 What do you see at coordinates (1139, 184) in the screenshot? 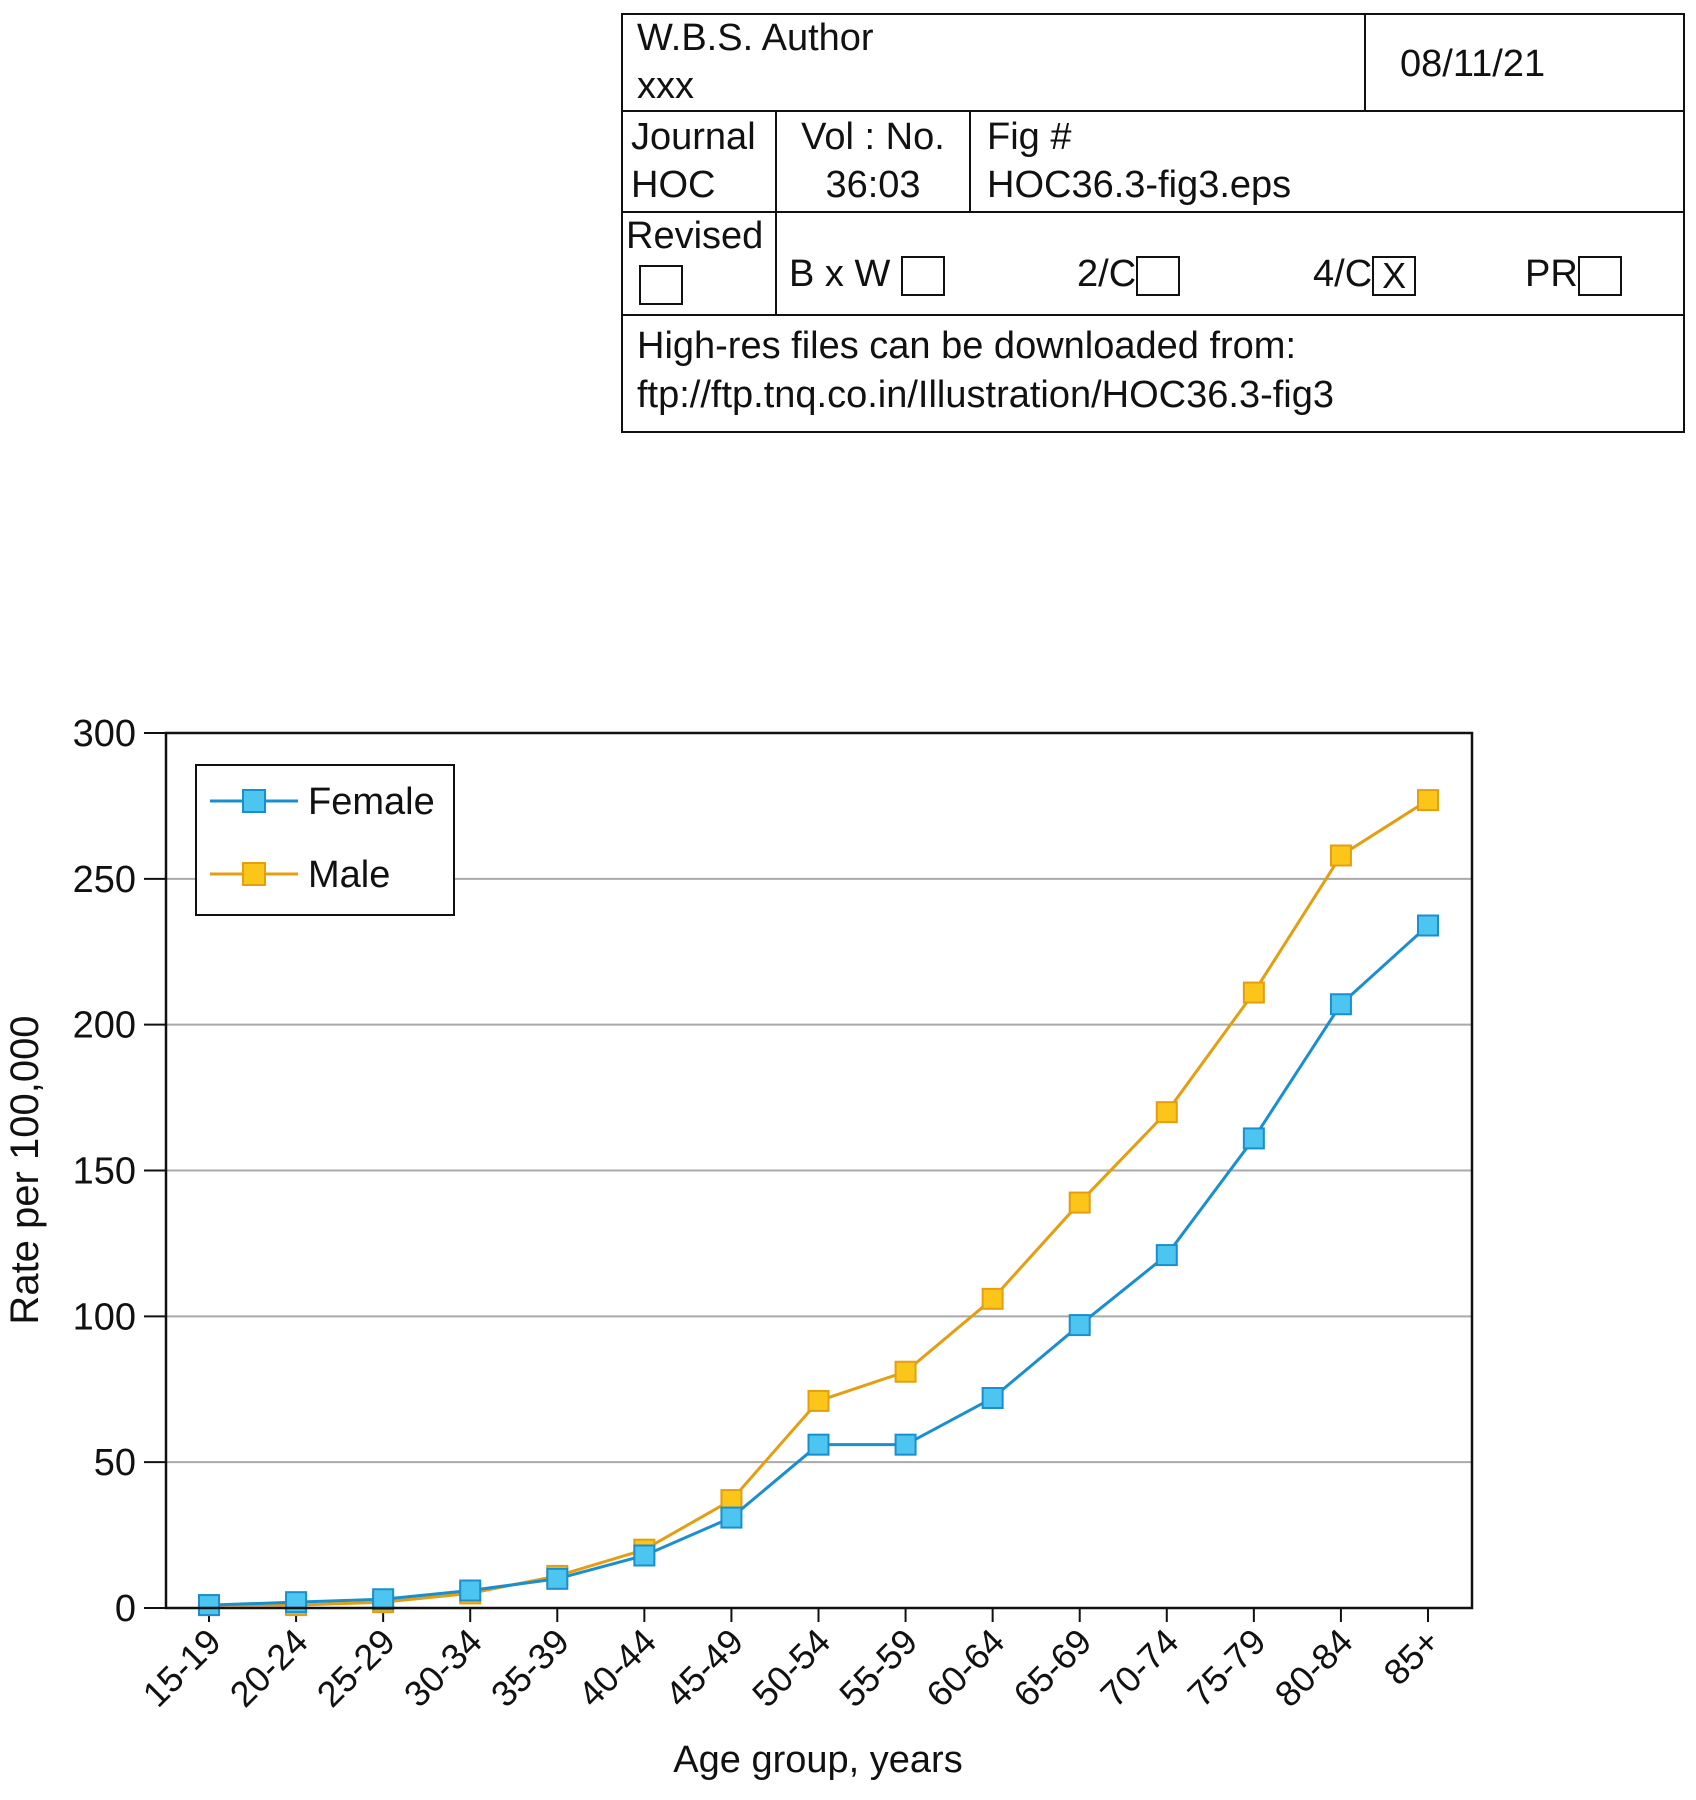
I see `figure-value: HOC36.3-fig3.eps` at bounding box center [1139, 184].